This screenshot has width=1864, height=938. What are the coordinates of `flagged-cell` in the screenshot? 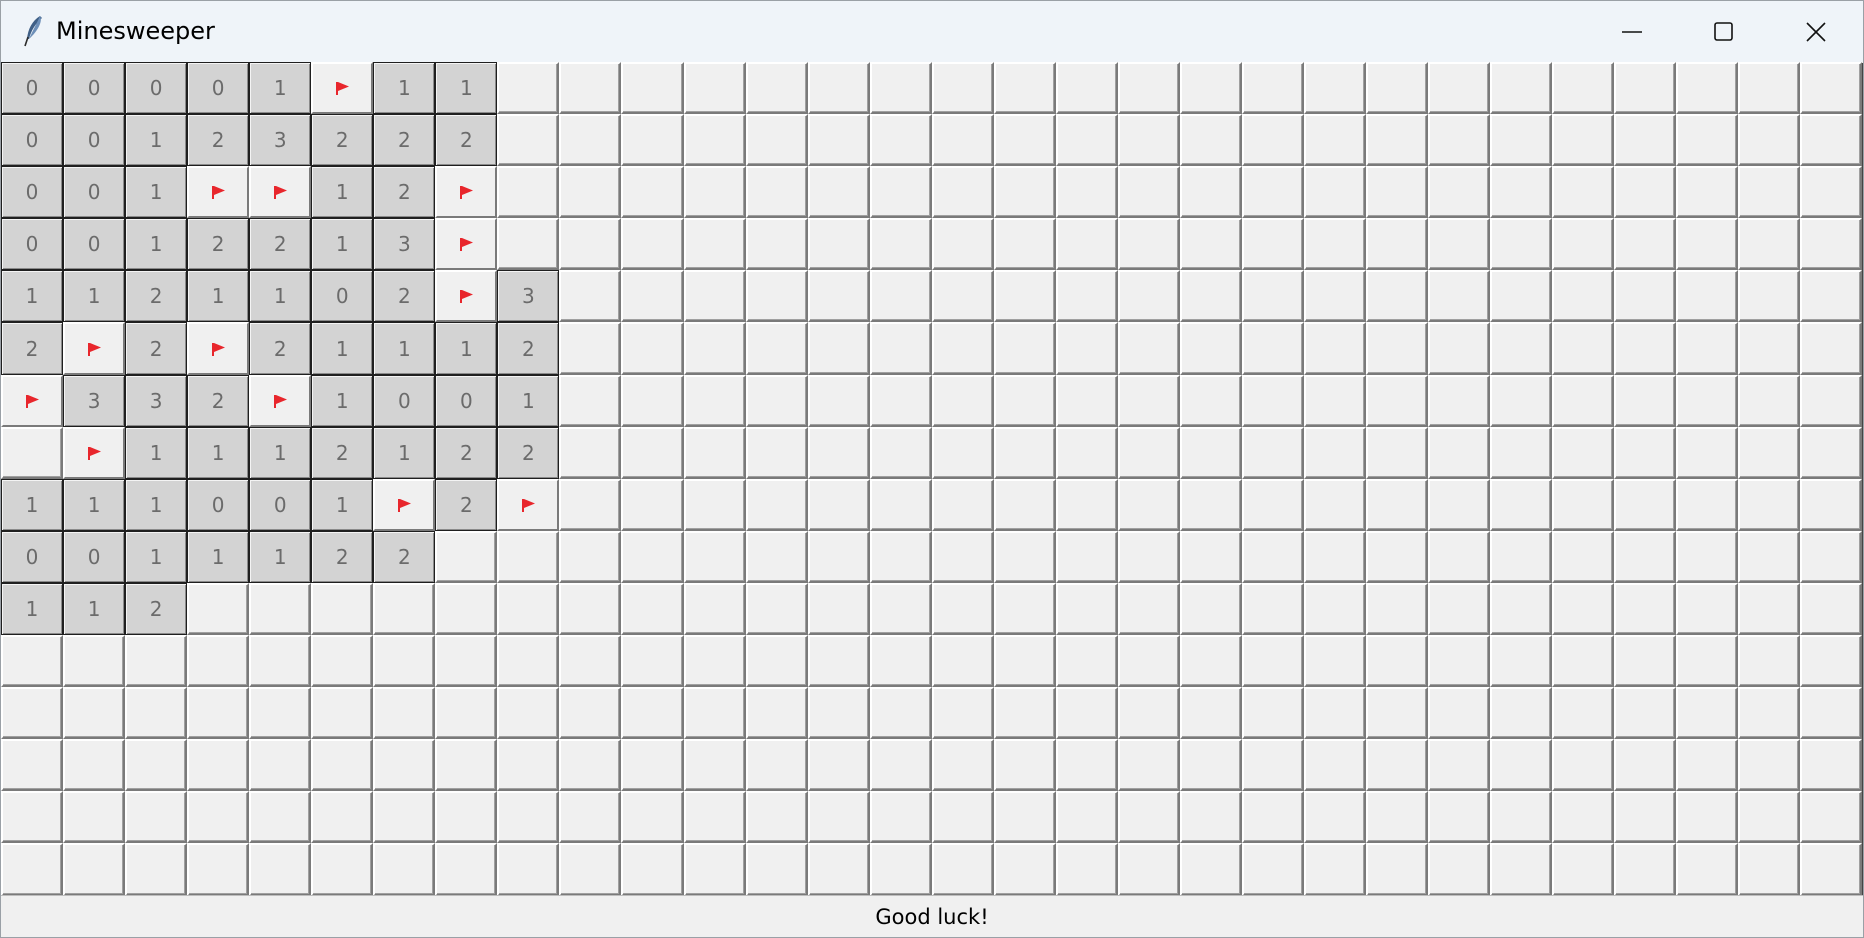 It's located at (94, 348).